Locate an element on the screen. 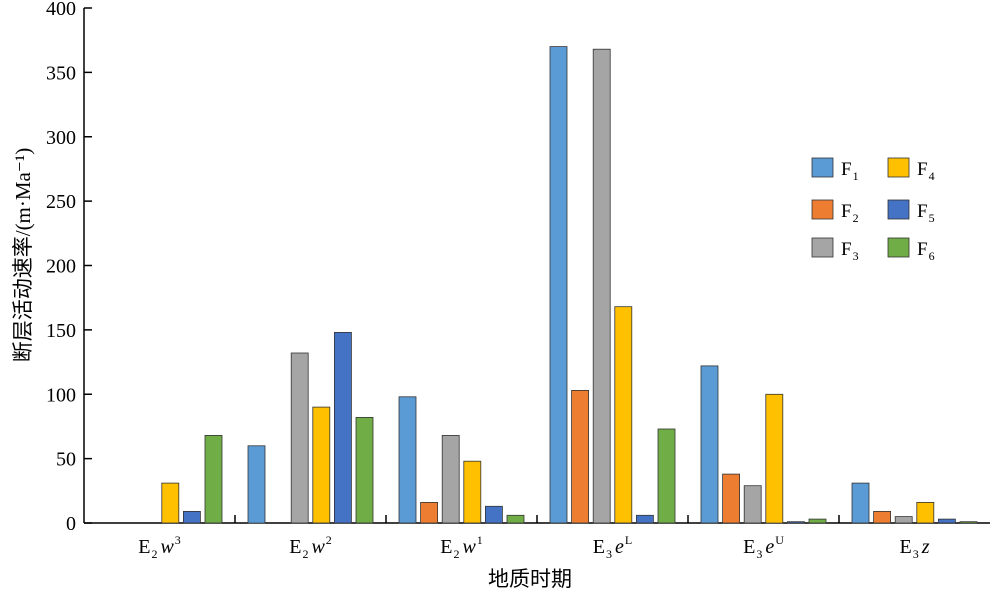 The height and width of the screenshot is (597, 1000). y-tick-label: 200 is located at coordinates (61, 267).